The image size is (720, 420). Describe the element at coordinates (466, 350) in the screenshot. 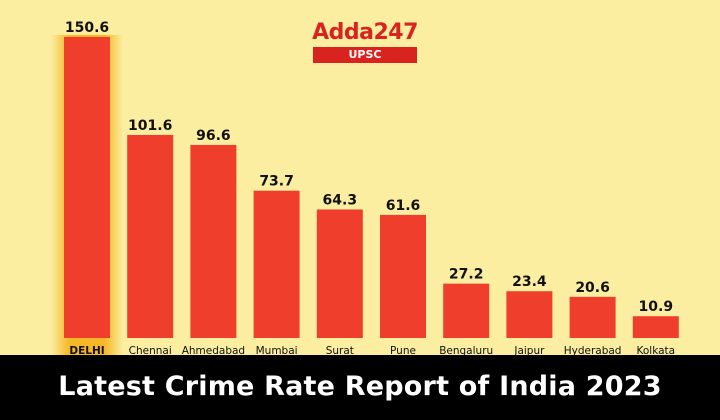

I see `category-label-bengaluru: Bengaluru` at that location.